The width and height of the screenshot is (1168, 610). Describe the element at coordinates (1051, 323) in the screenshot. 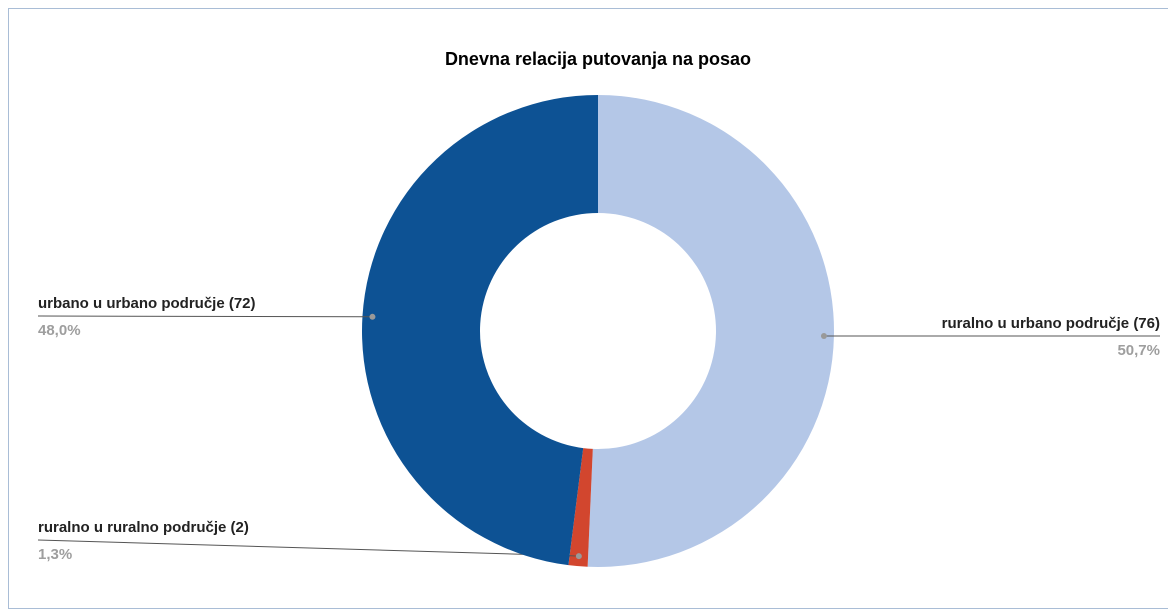

I see `slice-label: ruralno u urbano područje (76)` at that location.